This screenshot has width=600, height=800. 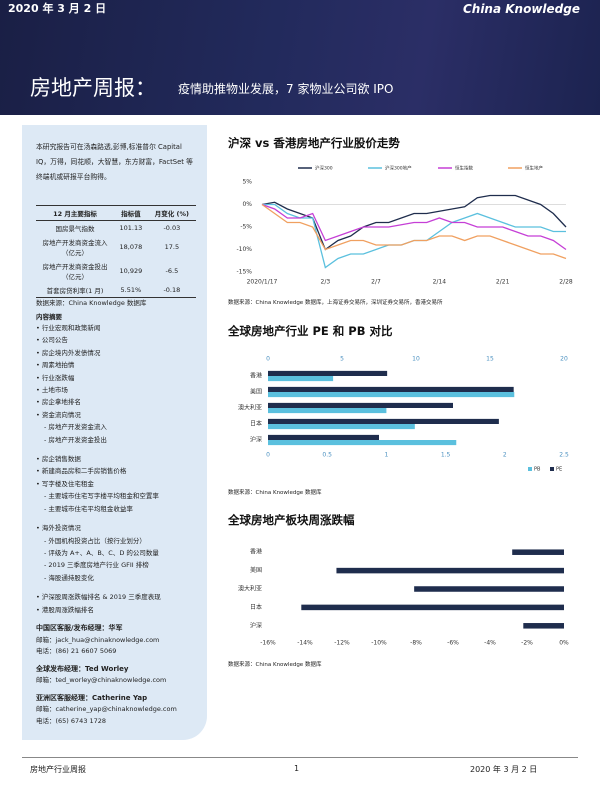 What do you see at coordinates (297, 768) in the screenshot?
I see `page-number: 1` at bounding box center [297, 768].